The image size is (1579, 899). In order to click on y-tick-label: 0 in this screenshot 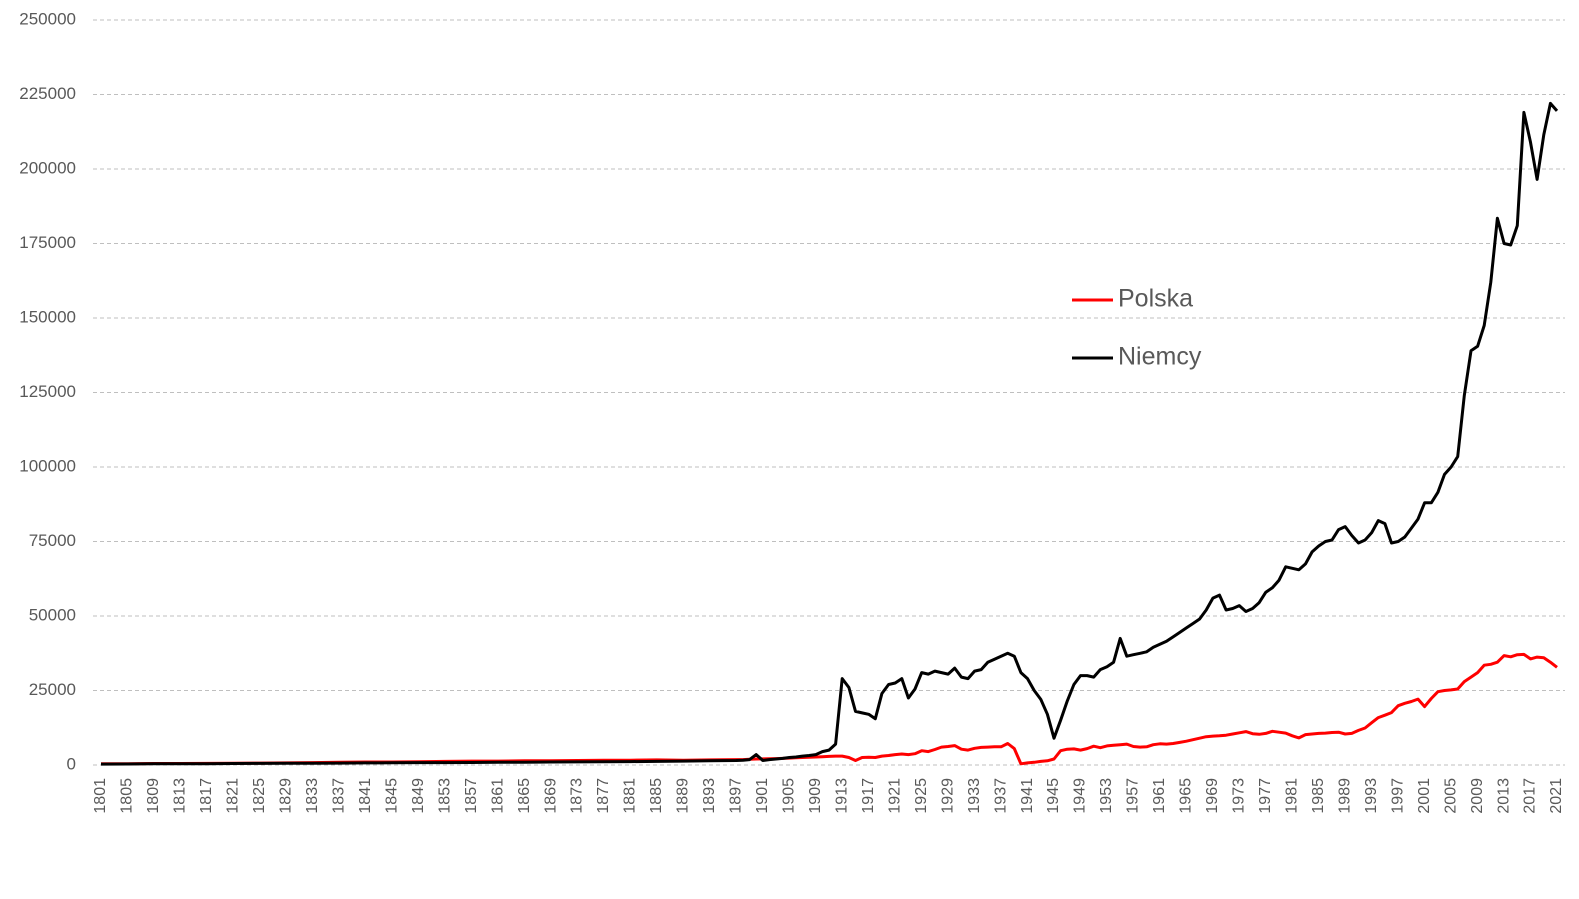, I will do `click(71, 763)`.